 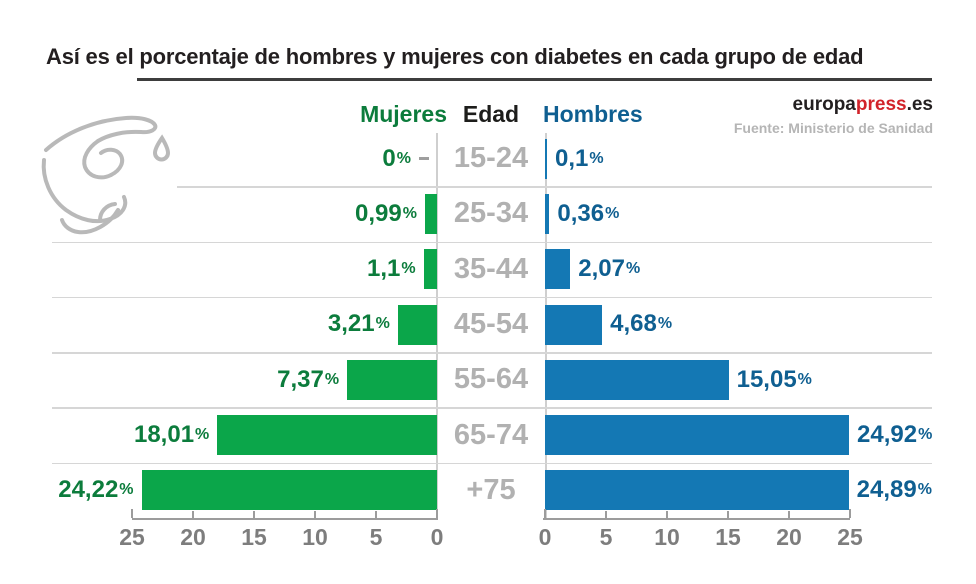 I want to click on value-number: 7,37, so click(x=300, y=379).